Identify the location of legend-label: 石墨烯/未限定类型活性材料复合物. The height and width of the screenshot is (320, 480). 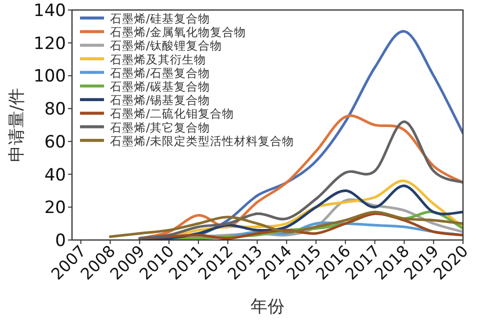
(202, 141).